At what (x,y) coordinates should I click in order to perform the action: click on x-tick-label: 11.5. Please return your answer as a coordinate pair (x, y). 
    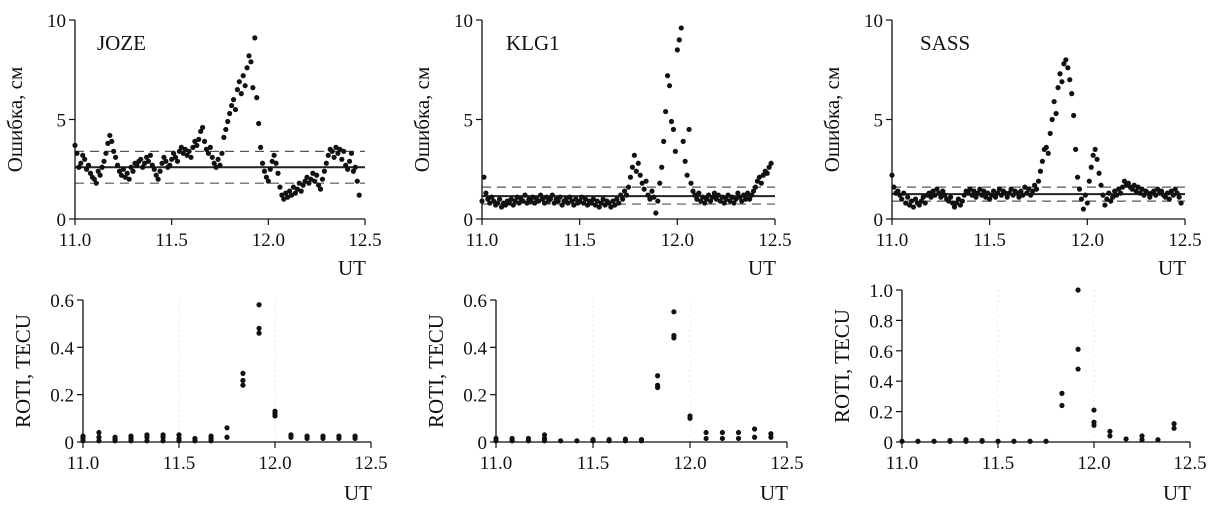
    Looking at the image, I should click on (593, 463).